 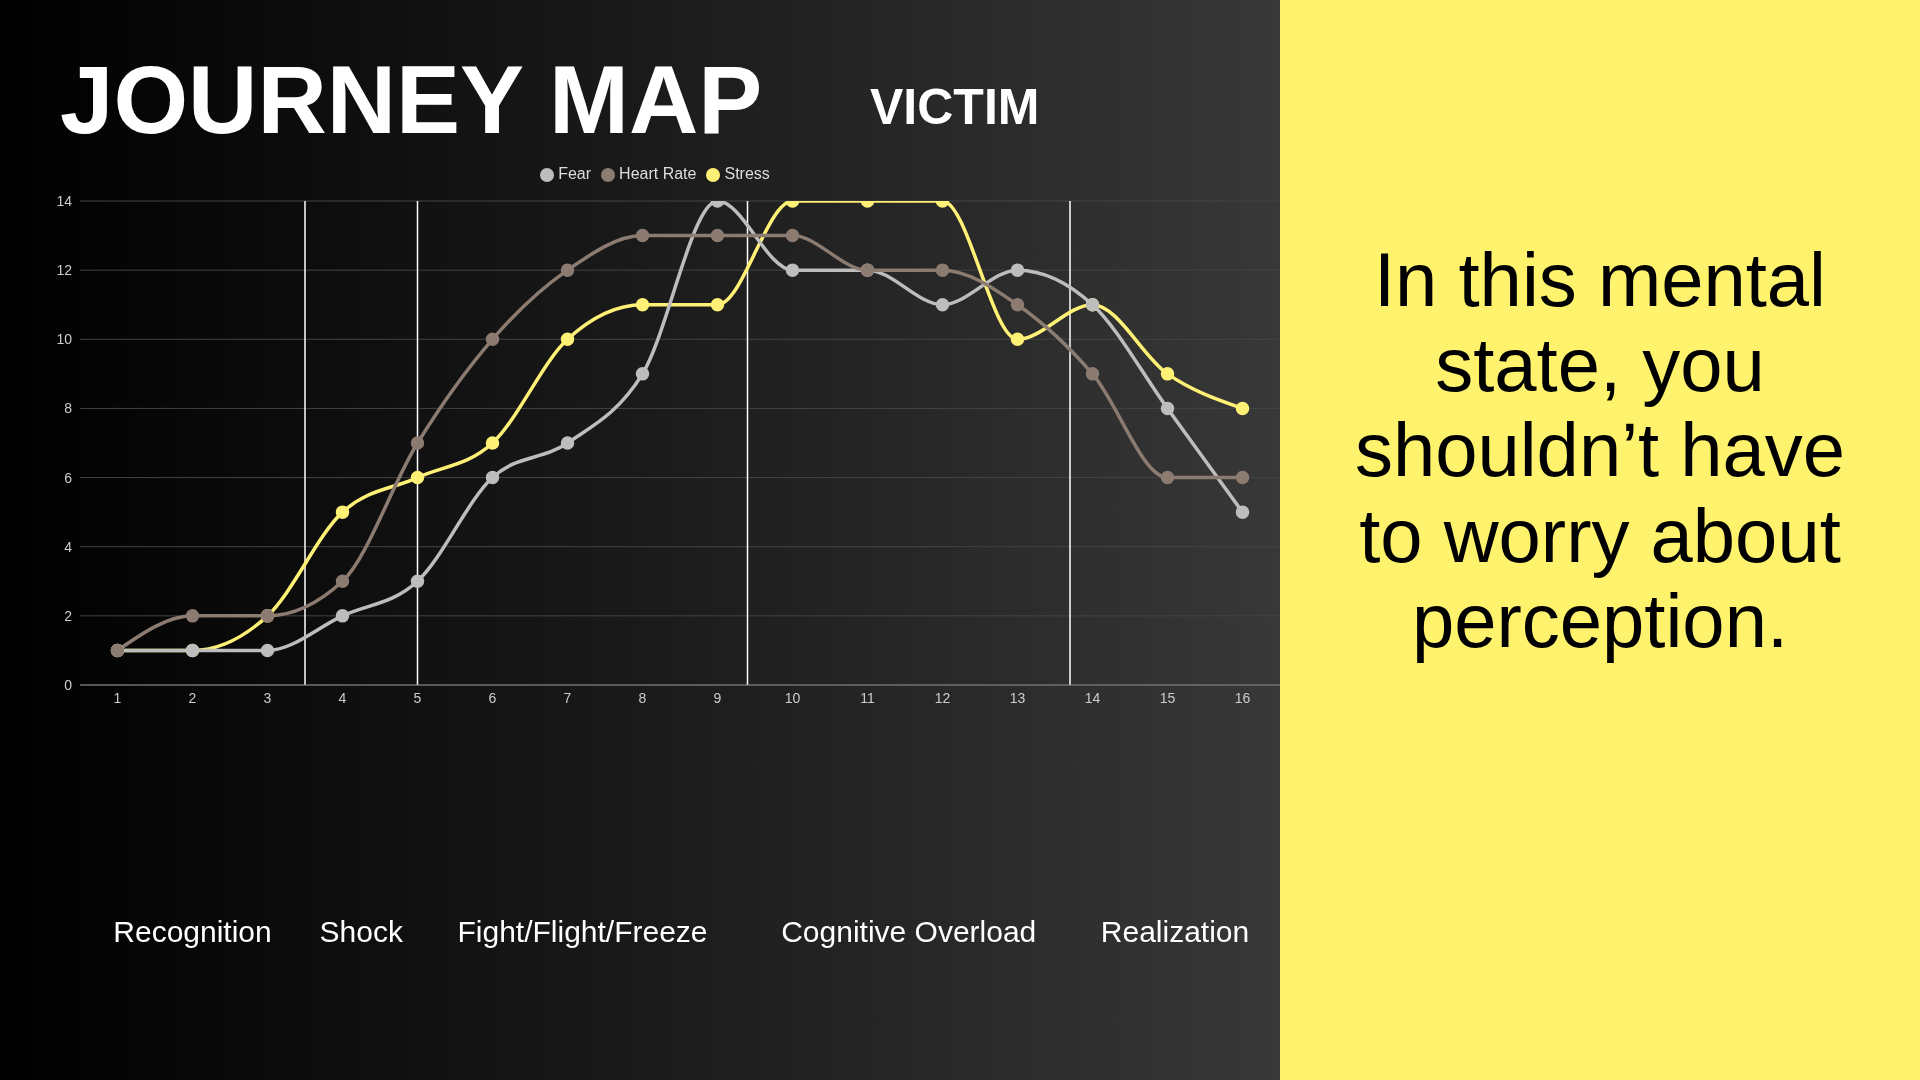 What do you see at coordinates (792, 697) in the screenshot?
I see `x-tick-label: 10` at bounding box center [792, 697].